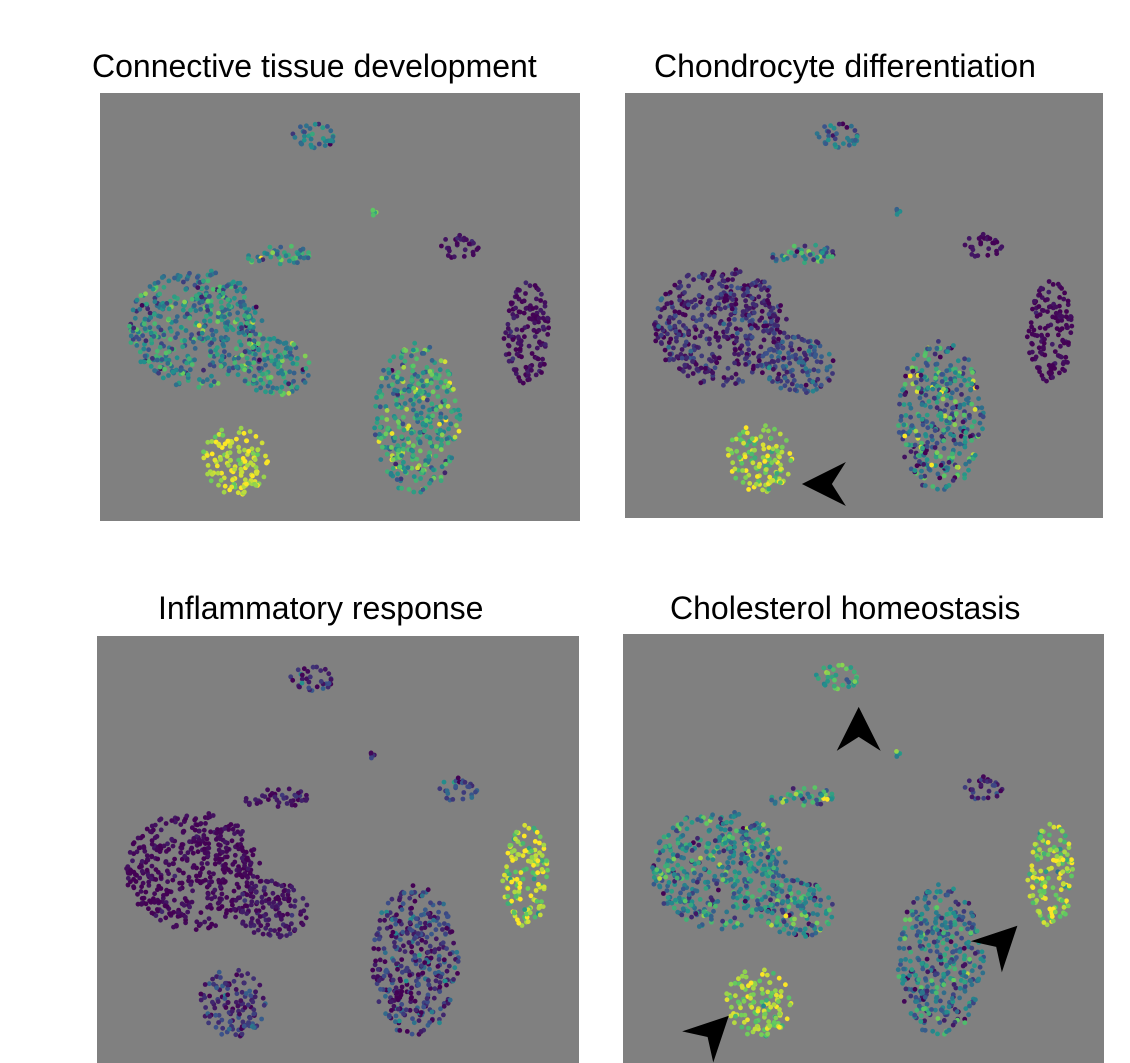 The image size is (1130, 1063). What do you see at coordinates (1049, 331) in the screenshot?
I see `cluster-far-right` at bounding box center [1049, 331].